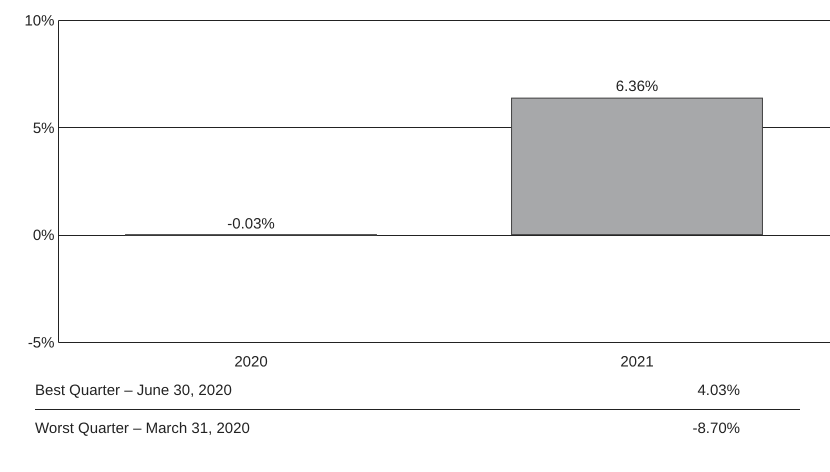  I want to click on text: -8.70%, so click(716, 428).